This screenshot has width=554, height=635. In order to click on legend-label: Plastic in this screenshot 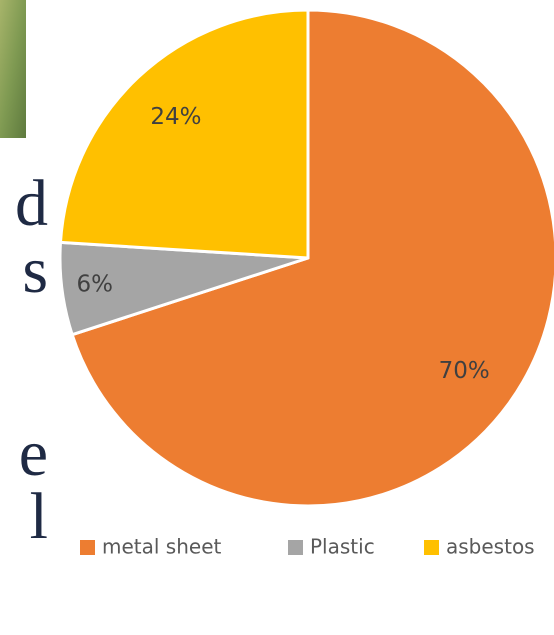, I will do `click(342, 547)`.